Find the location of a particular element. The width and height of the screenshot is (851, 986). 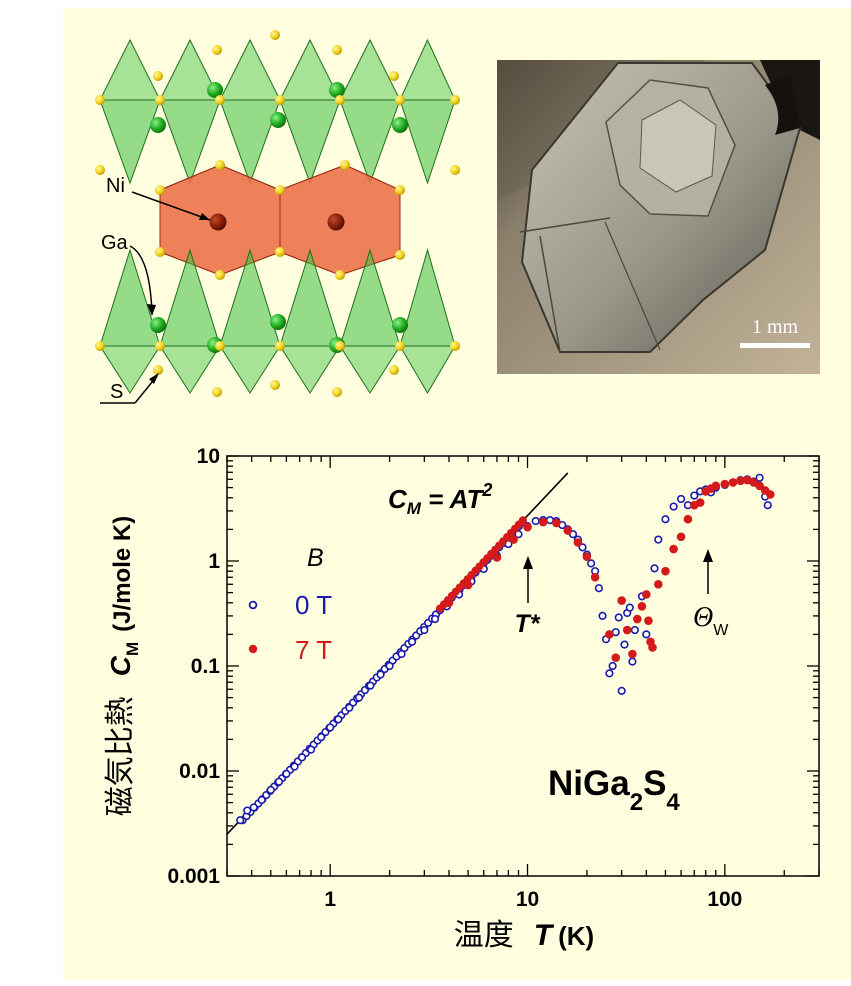

ga-pointer is located at coordinates (141, 280).